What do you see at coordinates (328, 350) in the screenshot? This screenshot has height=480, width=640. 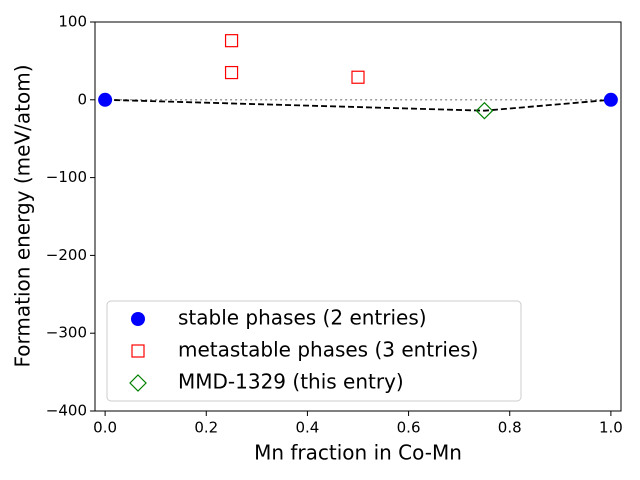 I see `legend-label: metastable phases (3 entries)` at bounding box center [328, 350].